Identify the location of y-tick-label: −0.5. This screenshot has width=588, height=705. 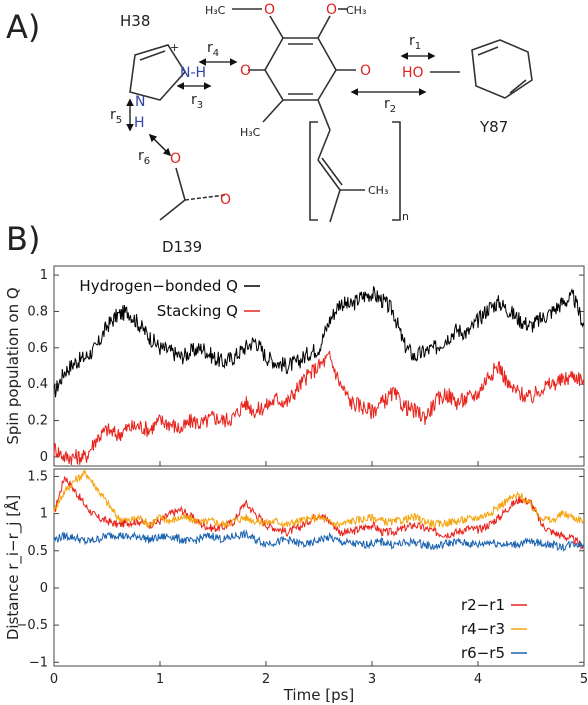
(32, 625).